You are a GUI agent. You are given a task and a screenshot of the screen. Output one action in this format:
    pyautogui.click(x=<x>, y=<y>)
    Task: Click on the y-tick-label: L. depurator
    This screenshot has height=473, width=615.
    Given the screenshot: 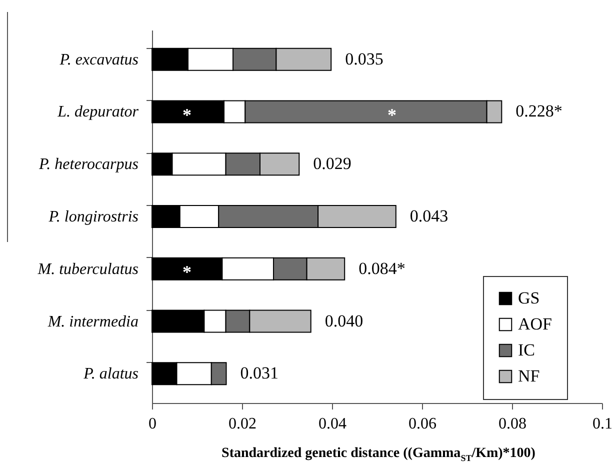 What is the action you would take?
    pyautogui.click(x=98, y=112)
    